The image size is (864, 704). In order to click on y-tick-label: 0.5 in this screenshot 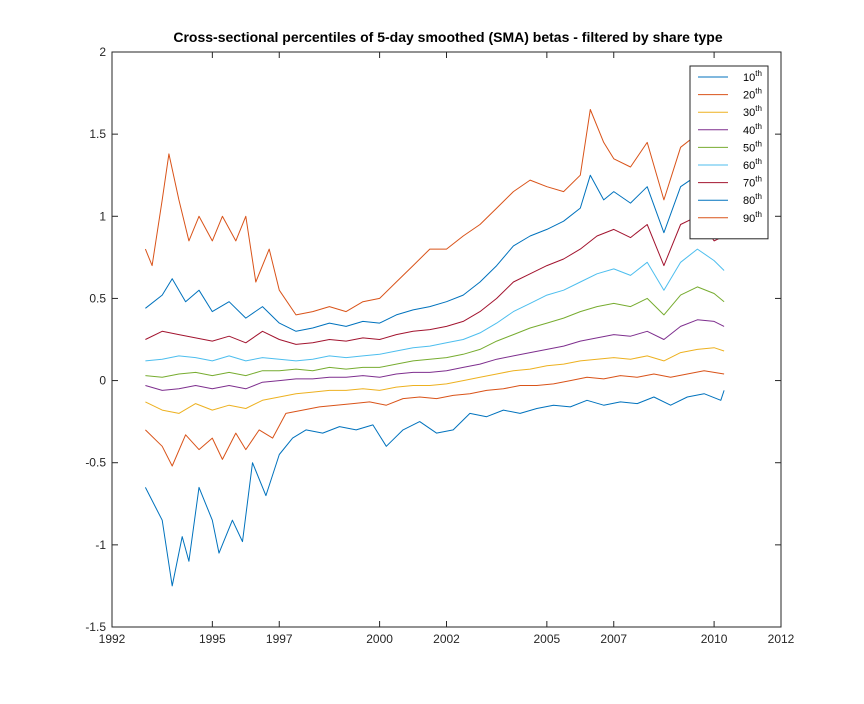, I will do `click(97, 298)`.